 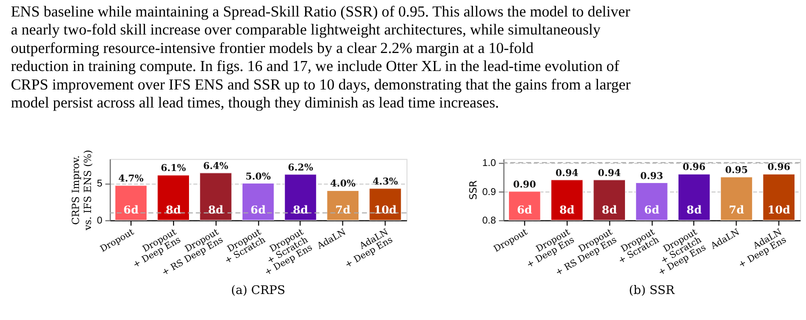 I want to click on y-axis-title: CRPS Improv. vs. IFS ENS (%), so click(x=82, y=191).